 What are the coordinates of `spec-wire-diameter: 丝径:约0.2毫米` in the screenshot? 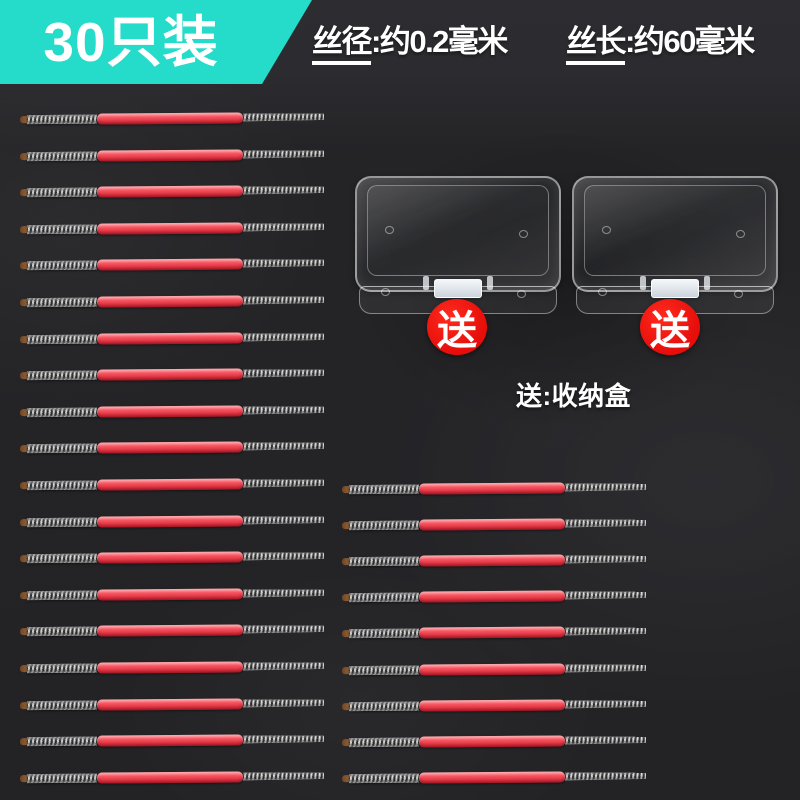 It's located at (410, 40).